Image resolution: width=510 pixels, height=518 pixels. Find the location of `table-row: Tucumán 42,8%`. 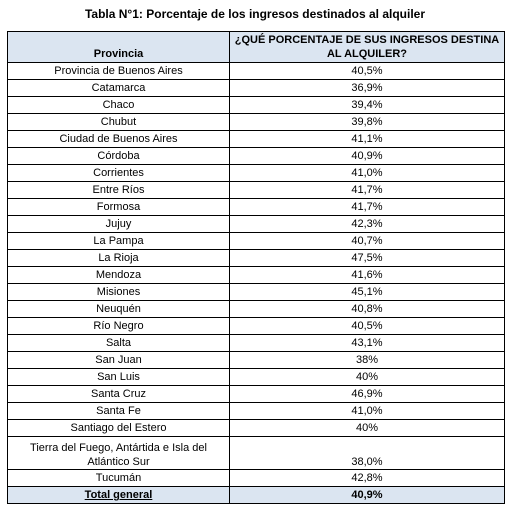

table-row: Tucumán 42,8% is located at coordinates (256, 478).